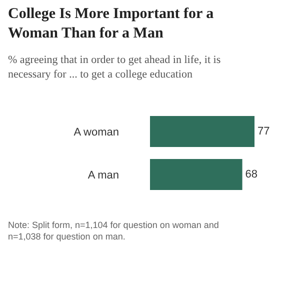 The height and width of the screenshot is (291, 290). I want to click on chart-subtitle: % agreeing that in order to get ahead in life, it is necessary for ... to get a college education, so click(114, 67).